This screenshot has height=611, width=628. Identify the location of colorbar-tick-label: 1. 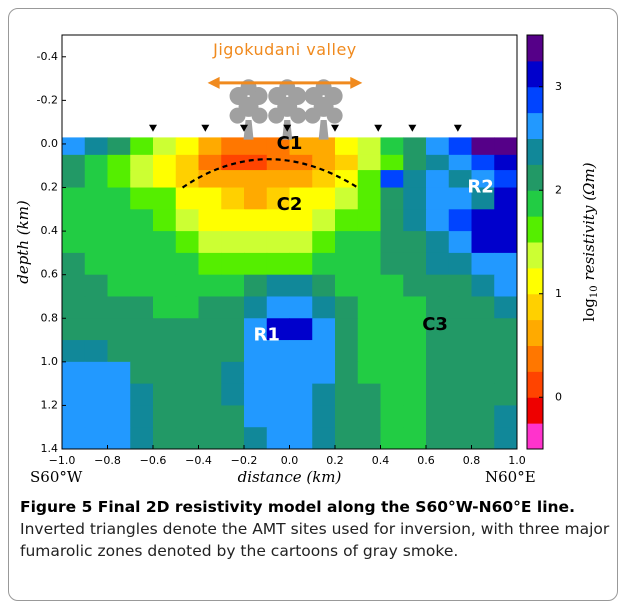
(558, 293).